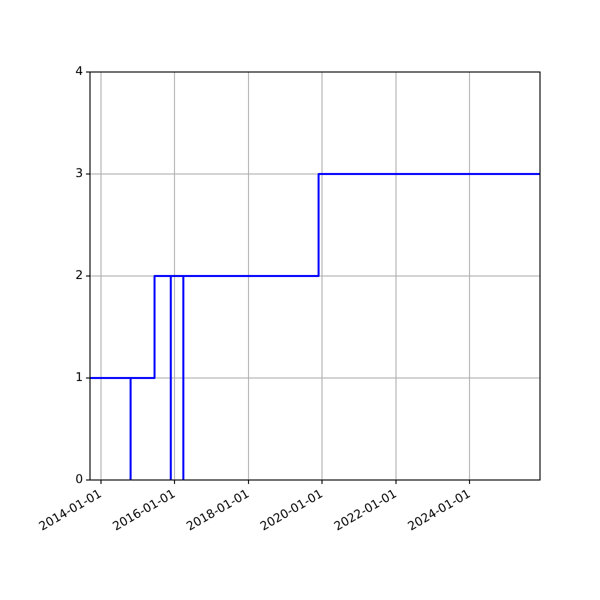 This screenshot has width=600, height=600. What do you see at coordinates (79, 479) in the screenshot?
I see `y-tick-label: 0` at bounding box center [79, 479].